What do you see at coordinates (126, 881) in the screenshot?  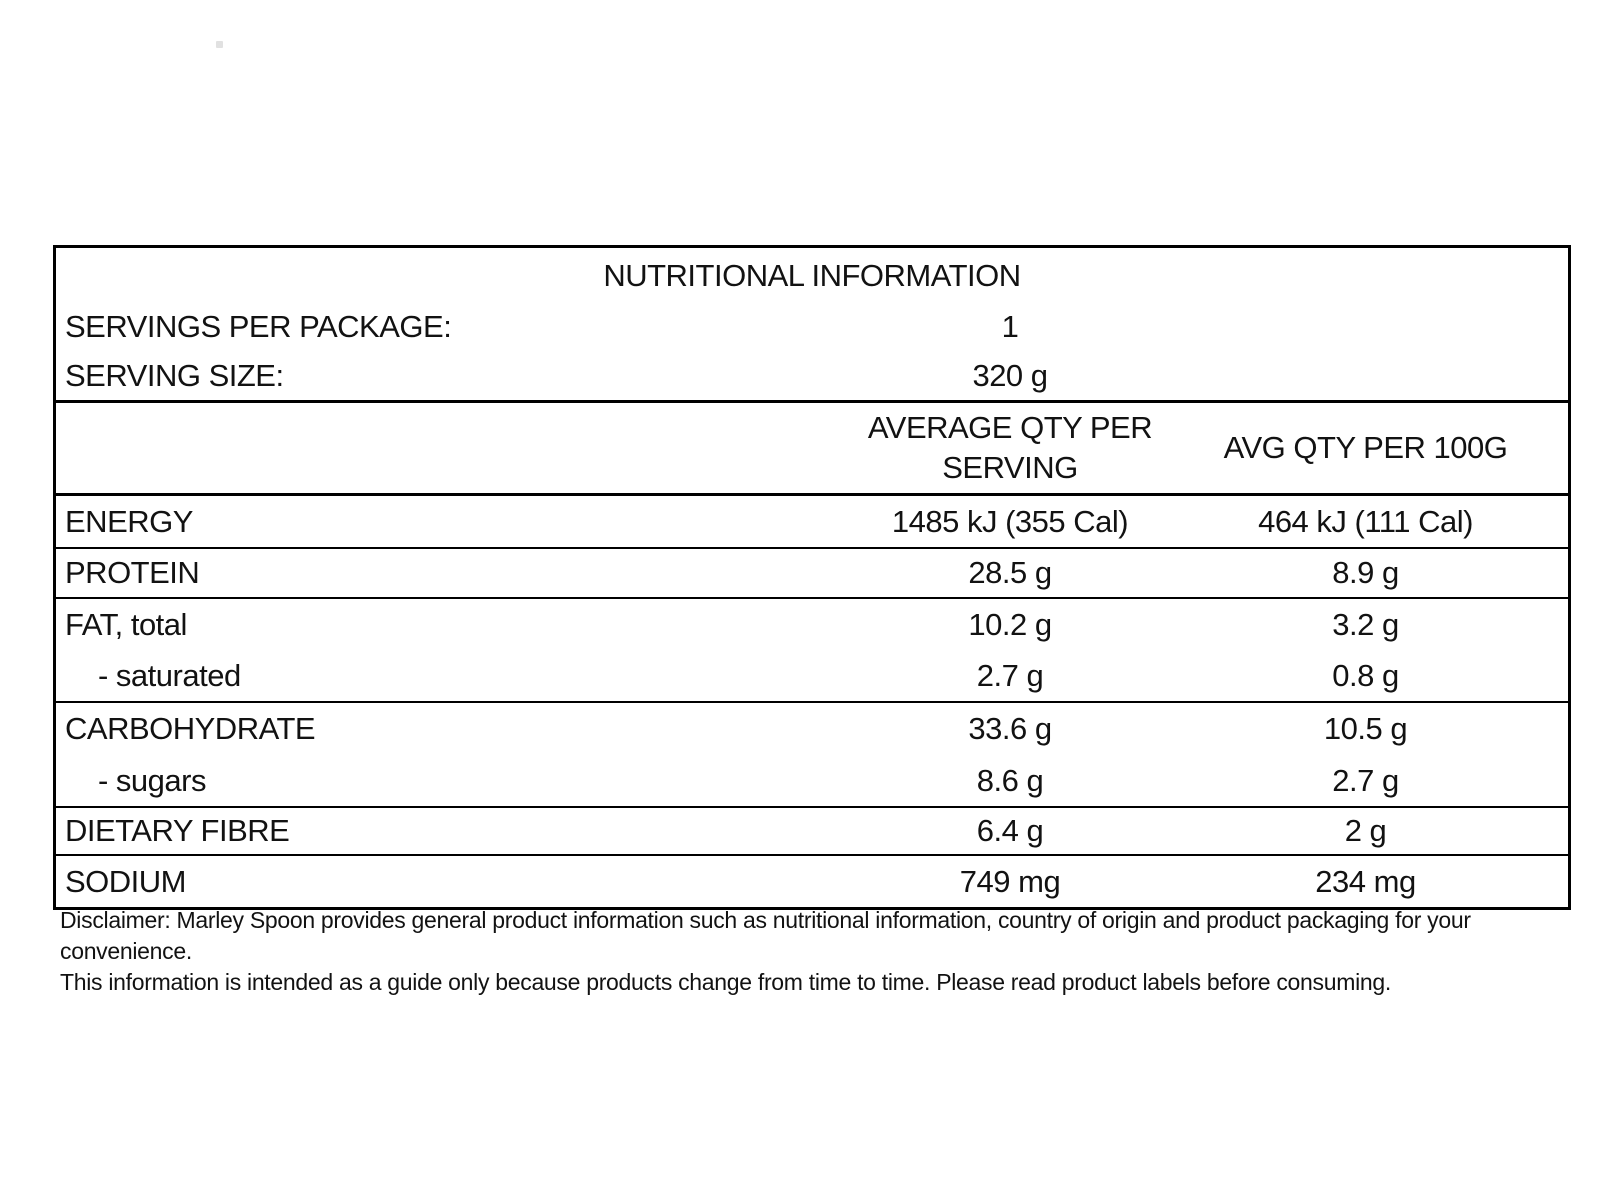 I see `nutrient-label: SODIUM` at bounding box center [126, 881].